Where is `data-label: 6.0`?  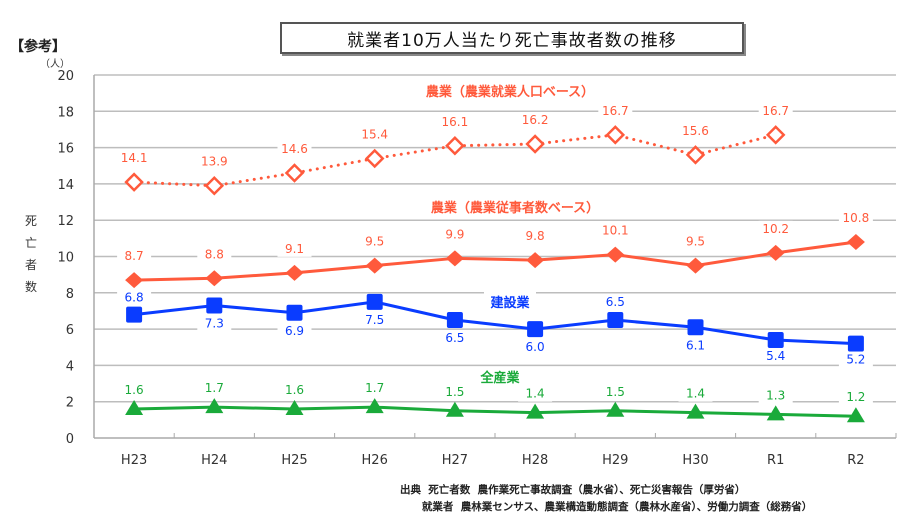
data-label: 6.0 is located at coordinates (535, 347).